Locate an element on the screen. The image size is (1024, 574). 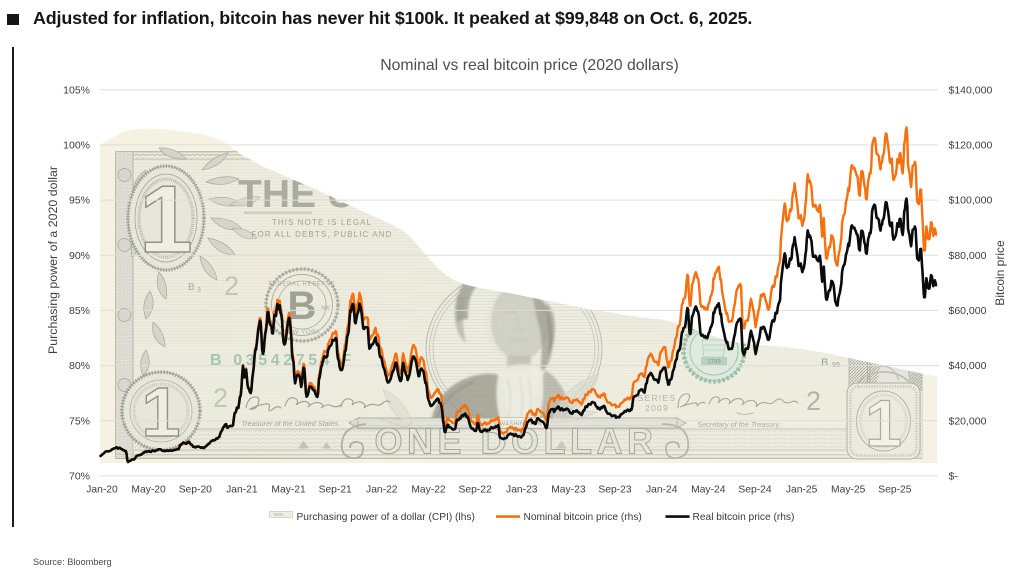
svg-text: $20,000 is located at coordinates (968, 421).